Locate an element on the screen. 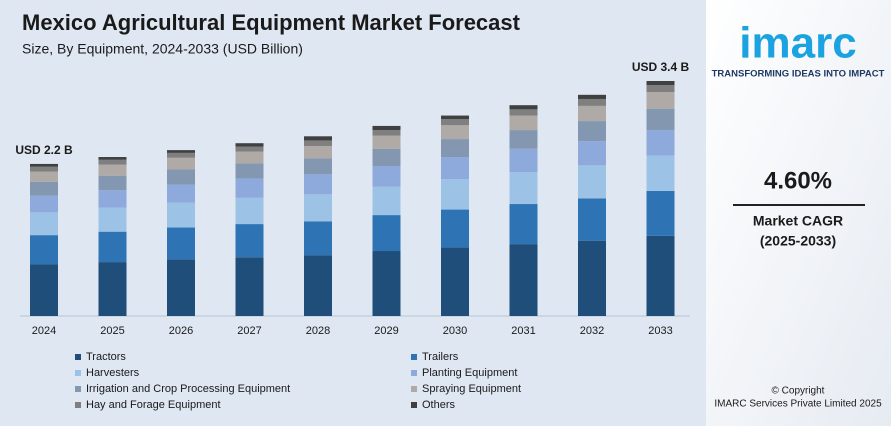 The image size is (891, 426). x-tick-label: 2025 is located at coordinates (112, 331).